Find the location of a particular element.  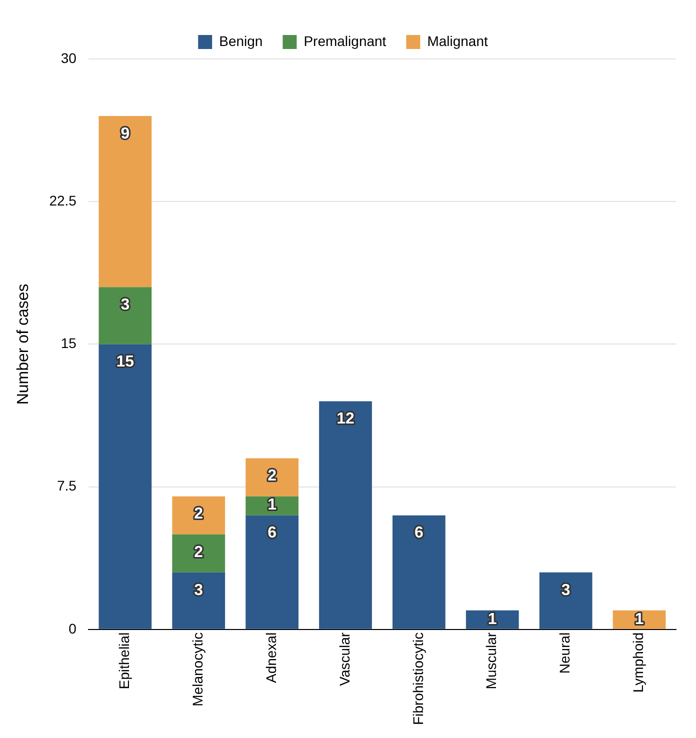

y-tick-label: 22.5 is located at coordinates (63, 200).